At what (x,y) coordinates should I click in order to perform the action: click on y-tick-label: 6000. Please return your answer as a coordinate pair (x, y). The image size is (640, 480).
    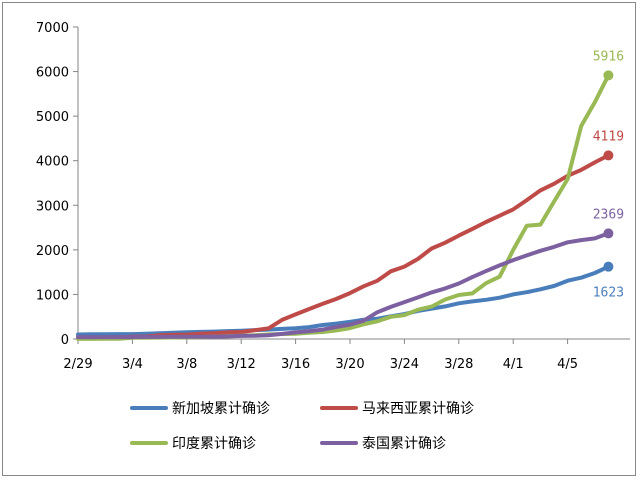
    Looking at the image, I should click on (52, 73).